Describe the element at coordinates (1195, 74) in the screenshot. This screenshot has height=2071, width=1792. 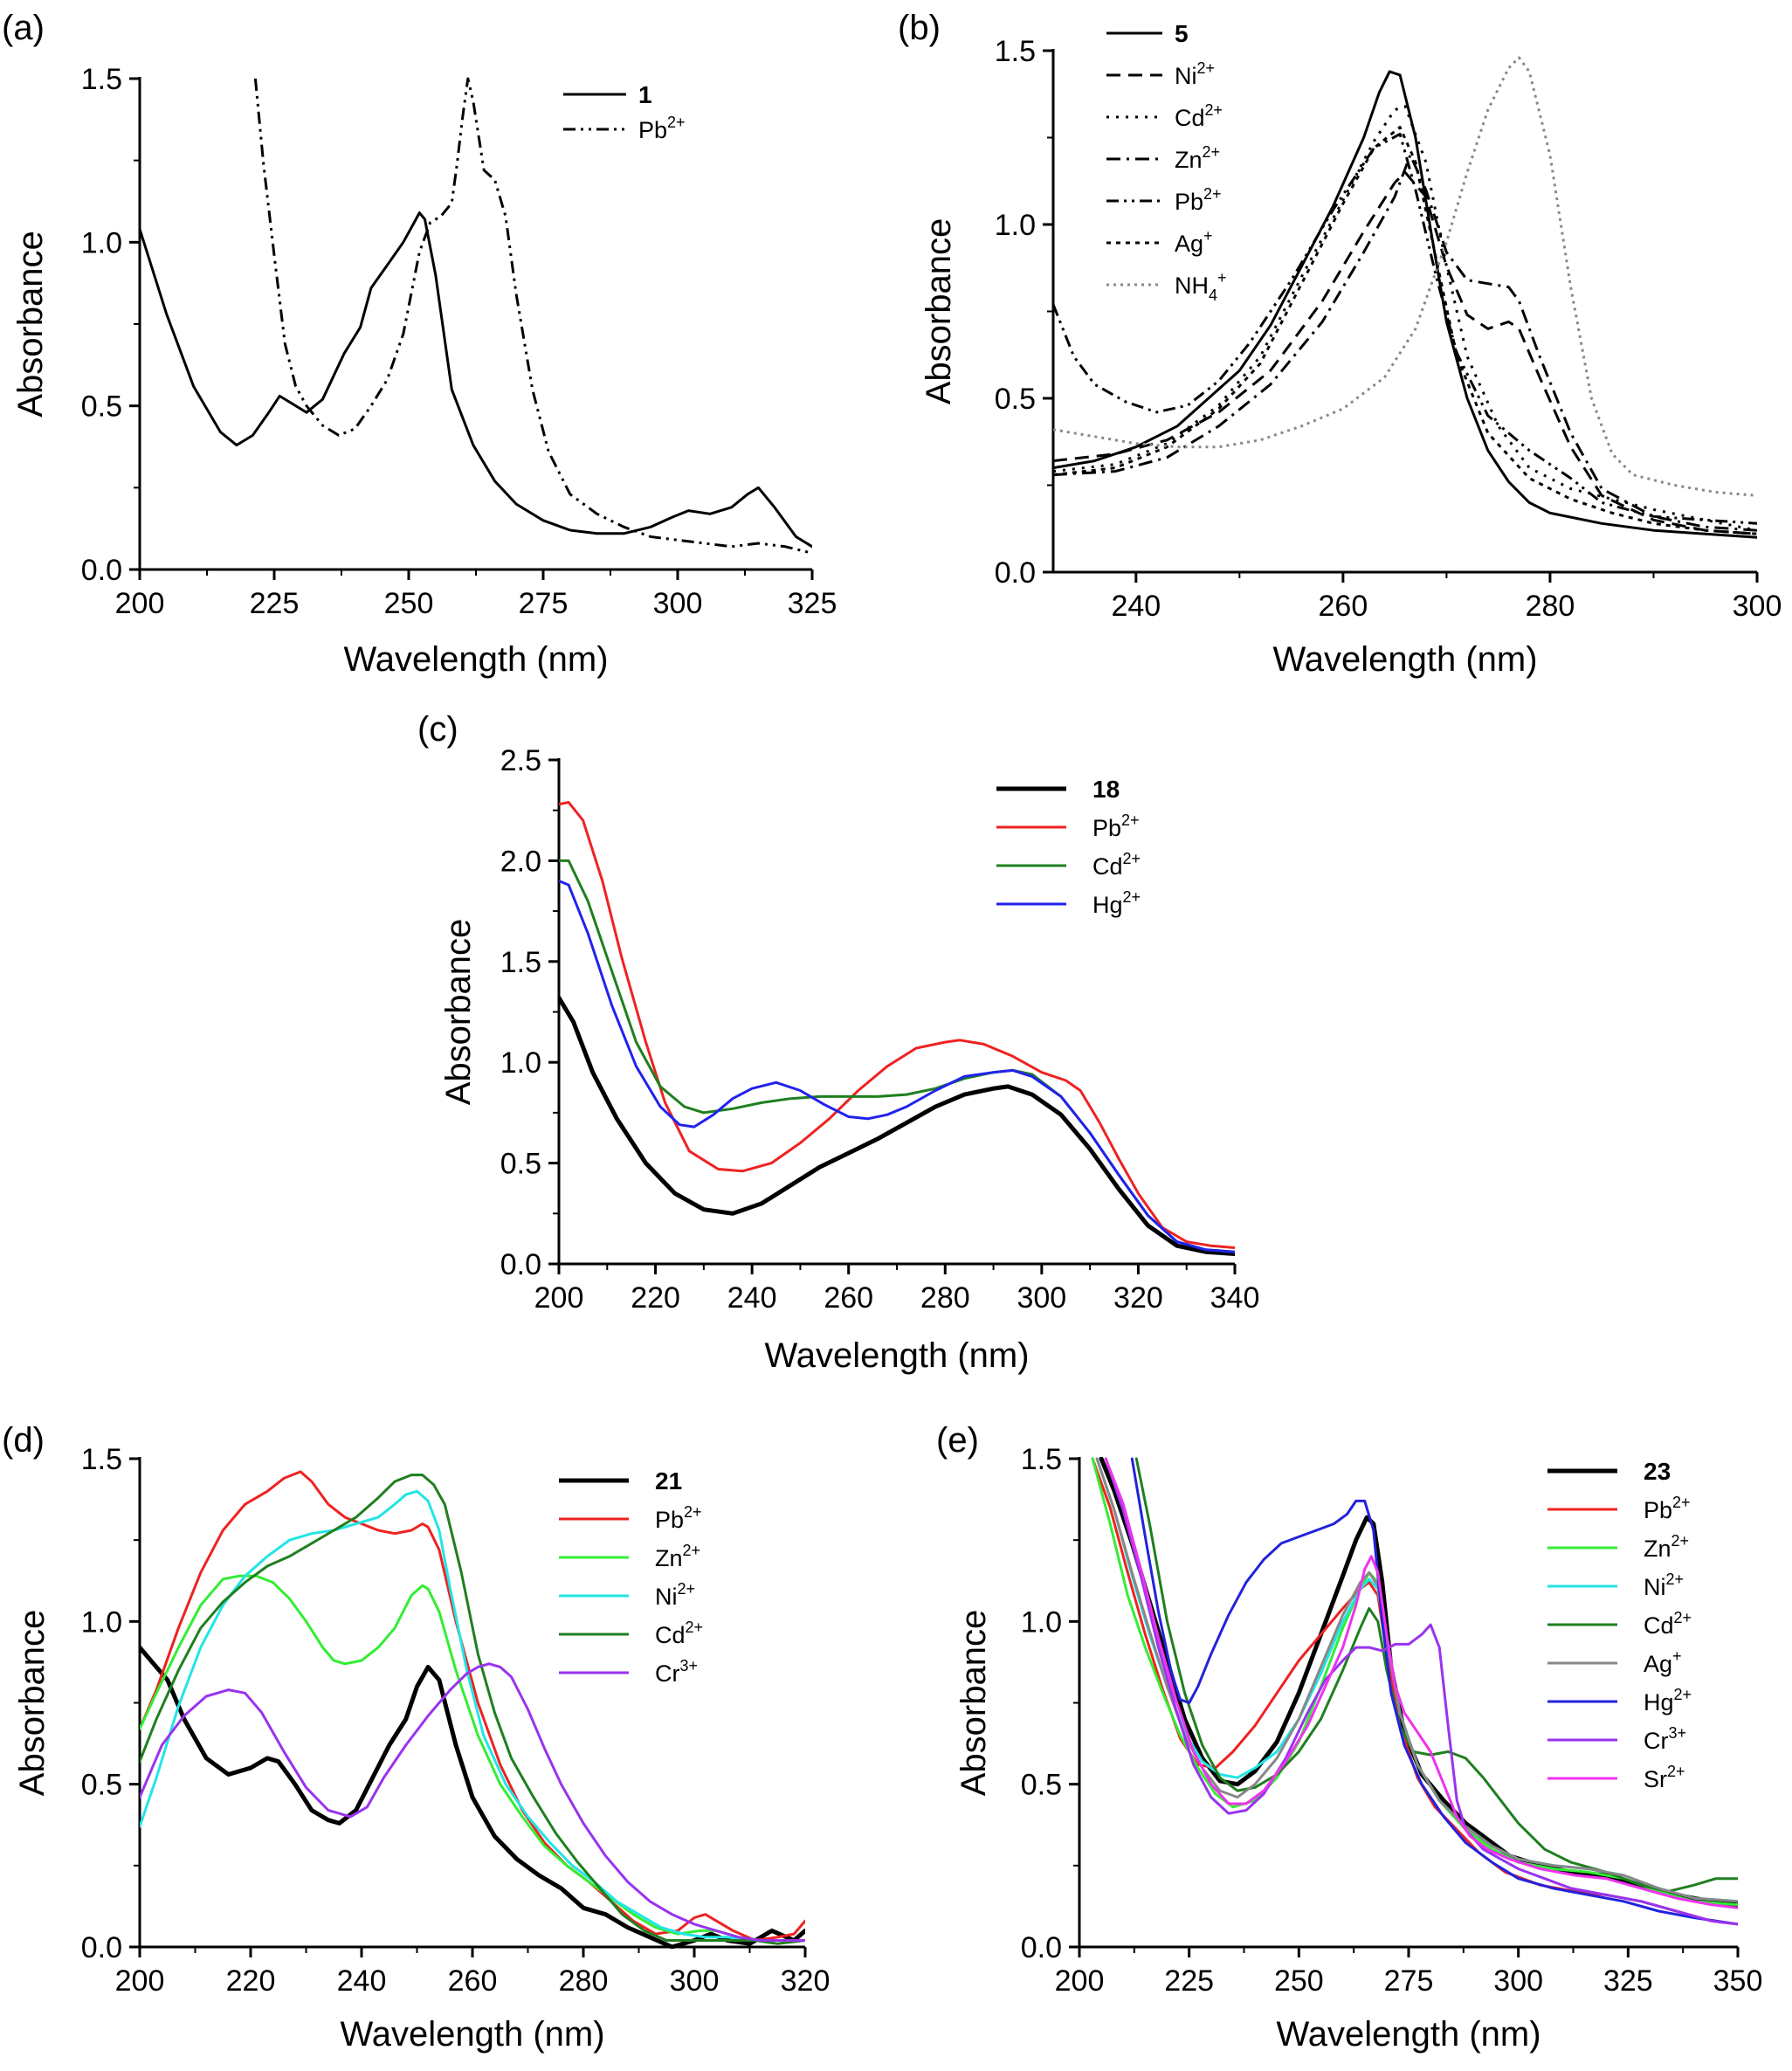
I see `panel-b-legend-label: Ni2+` at that location.